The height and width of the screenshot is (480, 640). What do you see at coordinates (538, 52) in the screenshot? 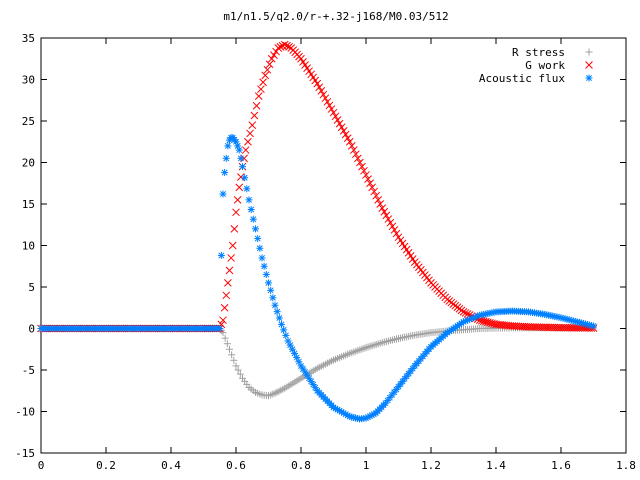
I see `legend-label: R stress` at bounding box center [538, 52].